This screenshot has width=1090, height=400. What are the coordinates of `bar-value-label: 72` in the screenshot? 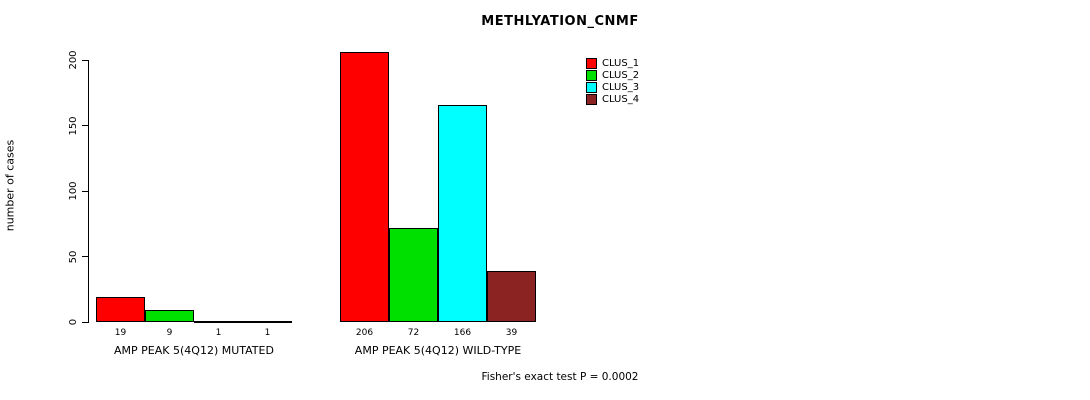 It's located at (413, 333).